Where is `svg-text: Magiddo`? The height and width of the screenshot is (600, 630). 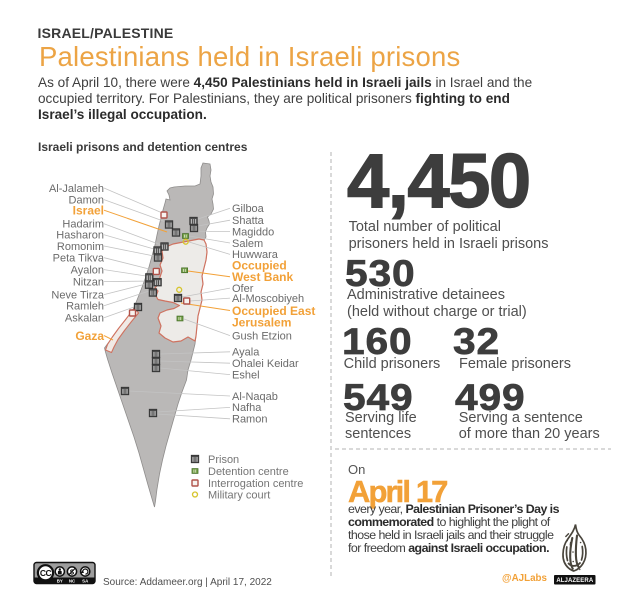
svg-text: Magiddo is located at coordinates (253, 232).